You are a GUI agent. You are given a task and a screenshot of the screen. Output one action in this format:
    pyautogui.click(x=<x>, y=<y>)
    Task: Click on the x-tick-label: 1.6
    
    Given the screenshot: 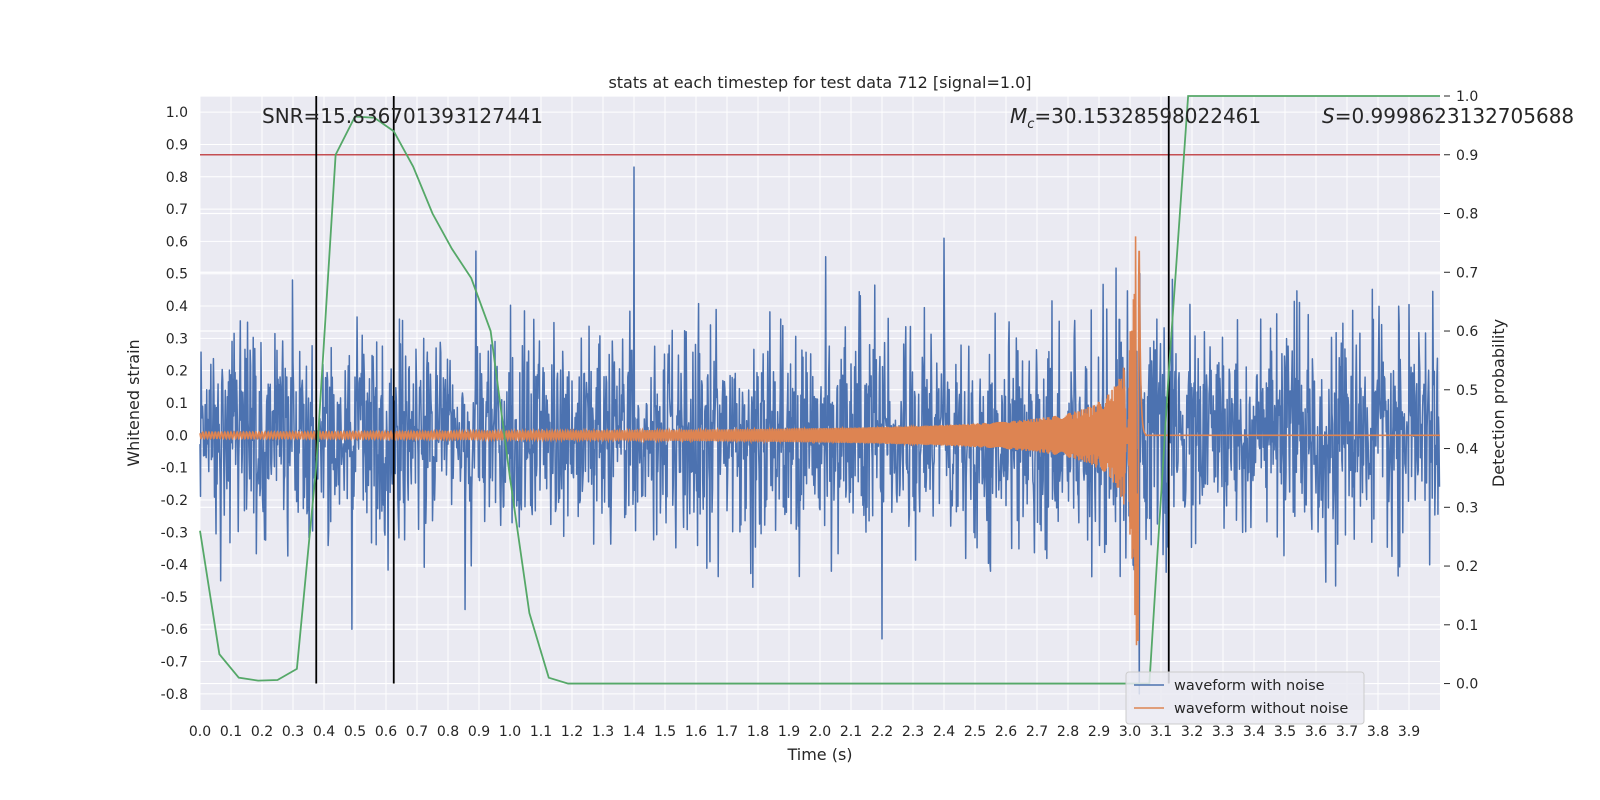 What is the action you would take?
    pyautogui.click(x=696, y=732)
    